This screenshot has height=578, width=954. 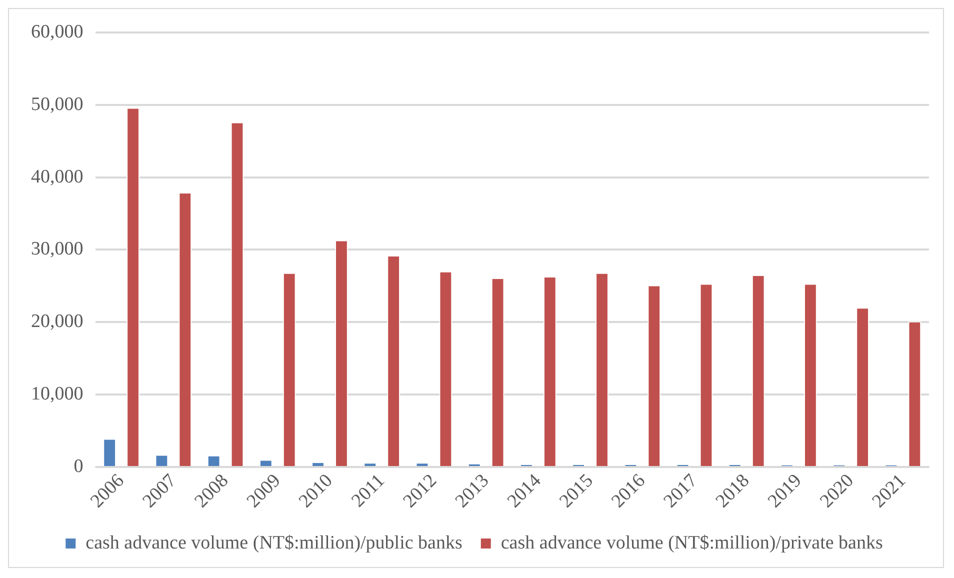 I want to click on legend-label: cash advance volume (NT$:million)/private banks, so click(x=691, y=543).